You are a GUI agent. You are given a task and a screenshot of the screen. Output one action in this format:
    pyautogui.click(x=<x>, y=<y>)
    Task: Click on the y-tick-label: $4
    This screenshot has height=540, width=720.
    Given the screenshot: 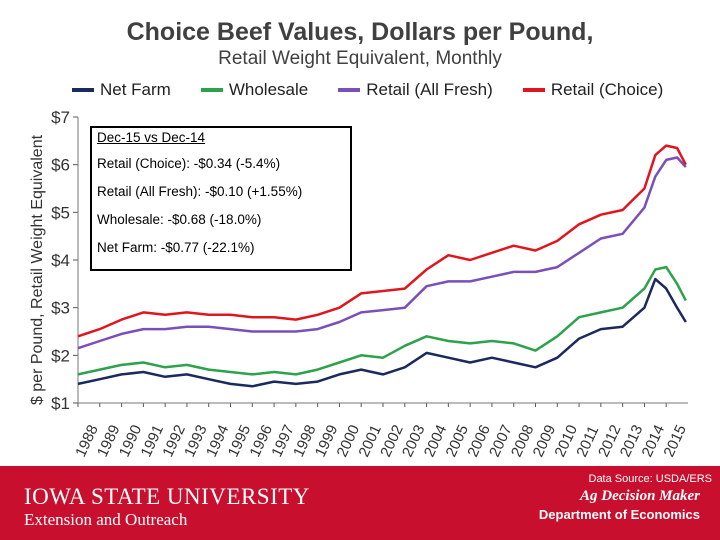 What is the action you would take?
    pyautogui.click(x=60, y=260)
    